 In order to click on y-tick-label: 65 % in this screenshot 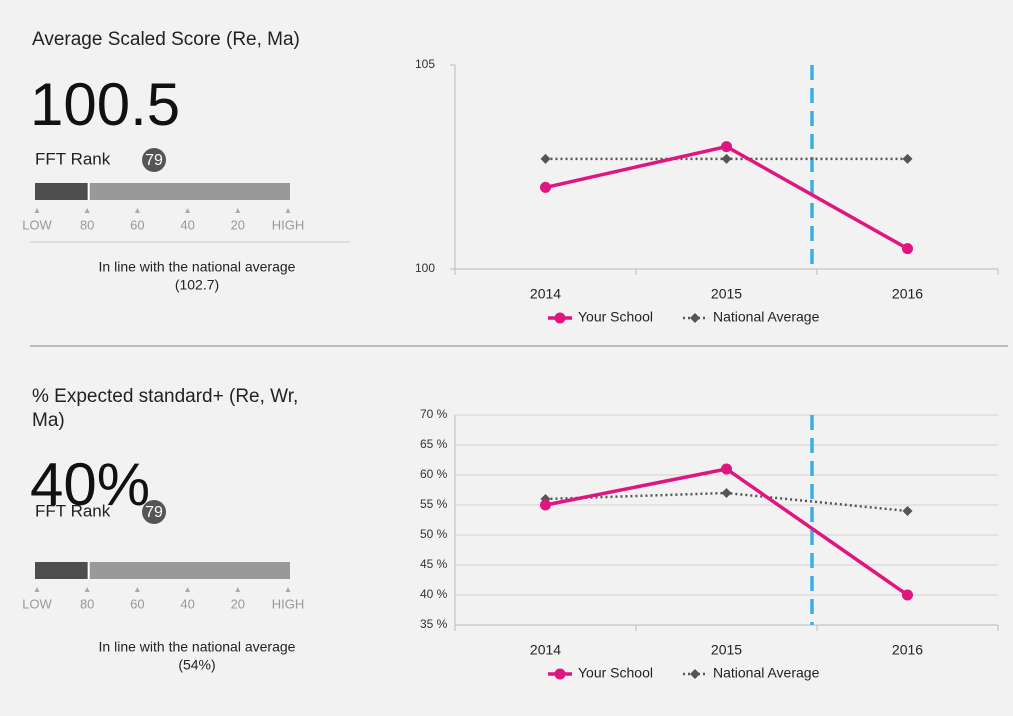, I will do `click(434, 444)`.